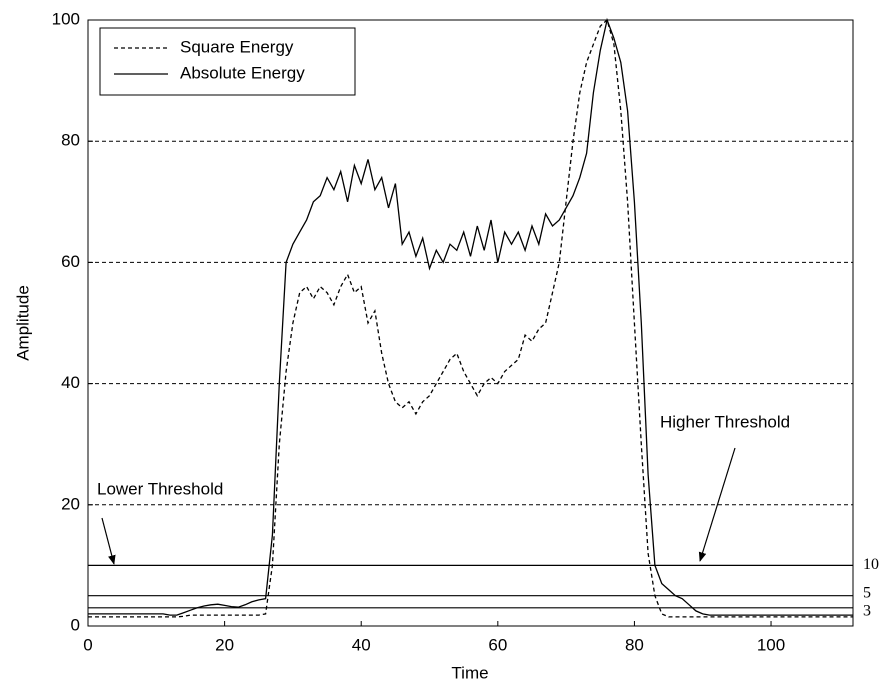  I want to click on y-tick-label: 40, so click(70, 382).